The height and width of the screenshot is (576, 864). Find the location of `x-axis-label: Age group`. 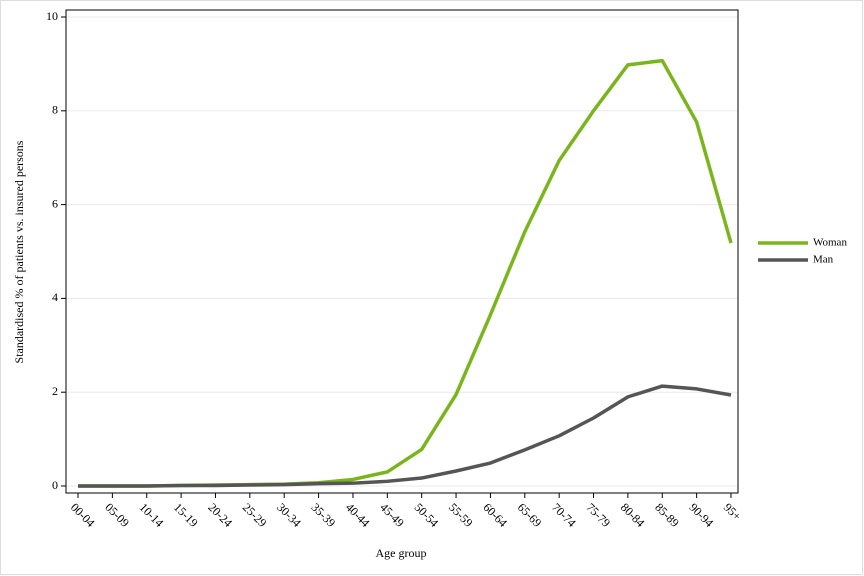

x-axis-label: Age group is located at coordinates (401, 553).